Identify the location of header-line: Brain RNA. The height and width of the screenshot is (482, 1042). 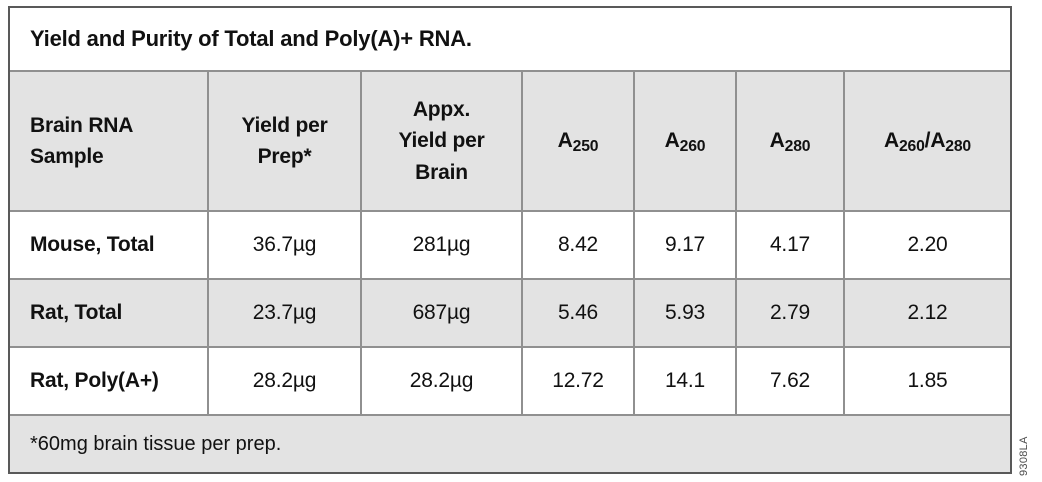
(82, 125).